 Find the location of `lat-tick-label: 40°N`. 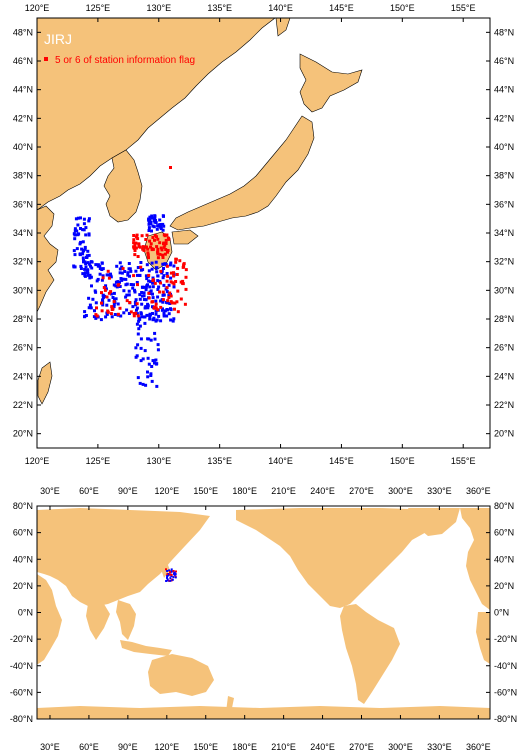

lat-tick-label: 40°N is located at coordinates (23, 147).